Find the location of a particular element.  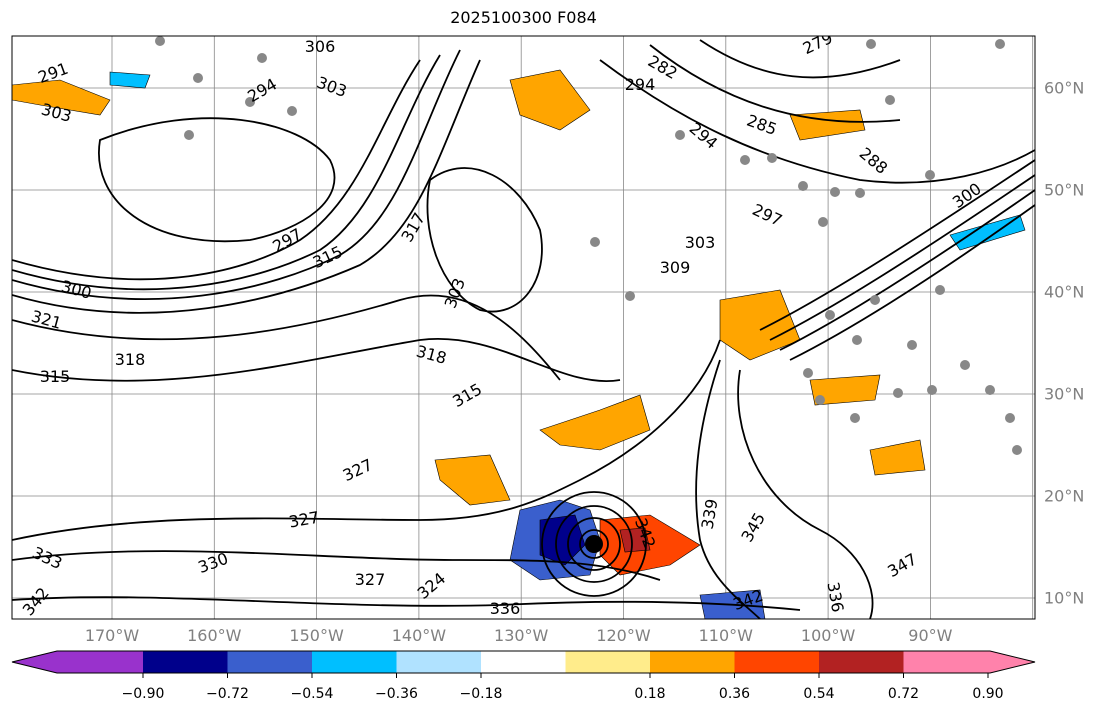

colorbar-tick-label: −0.54 is located at coordinates (312, 694).